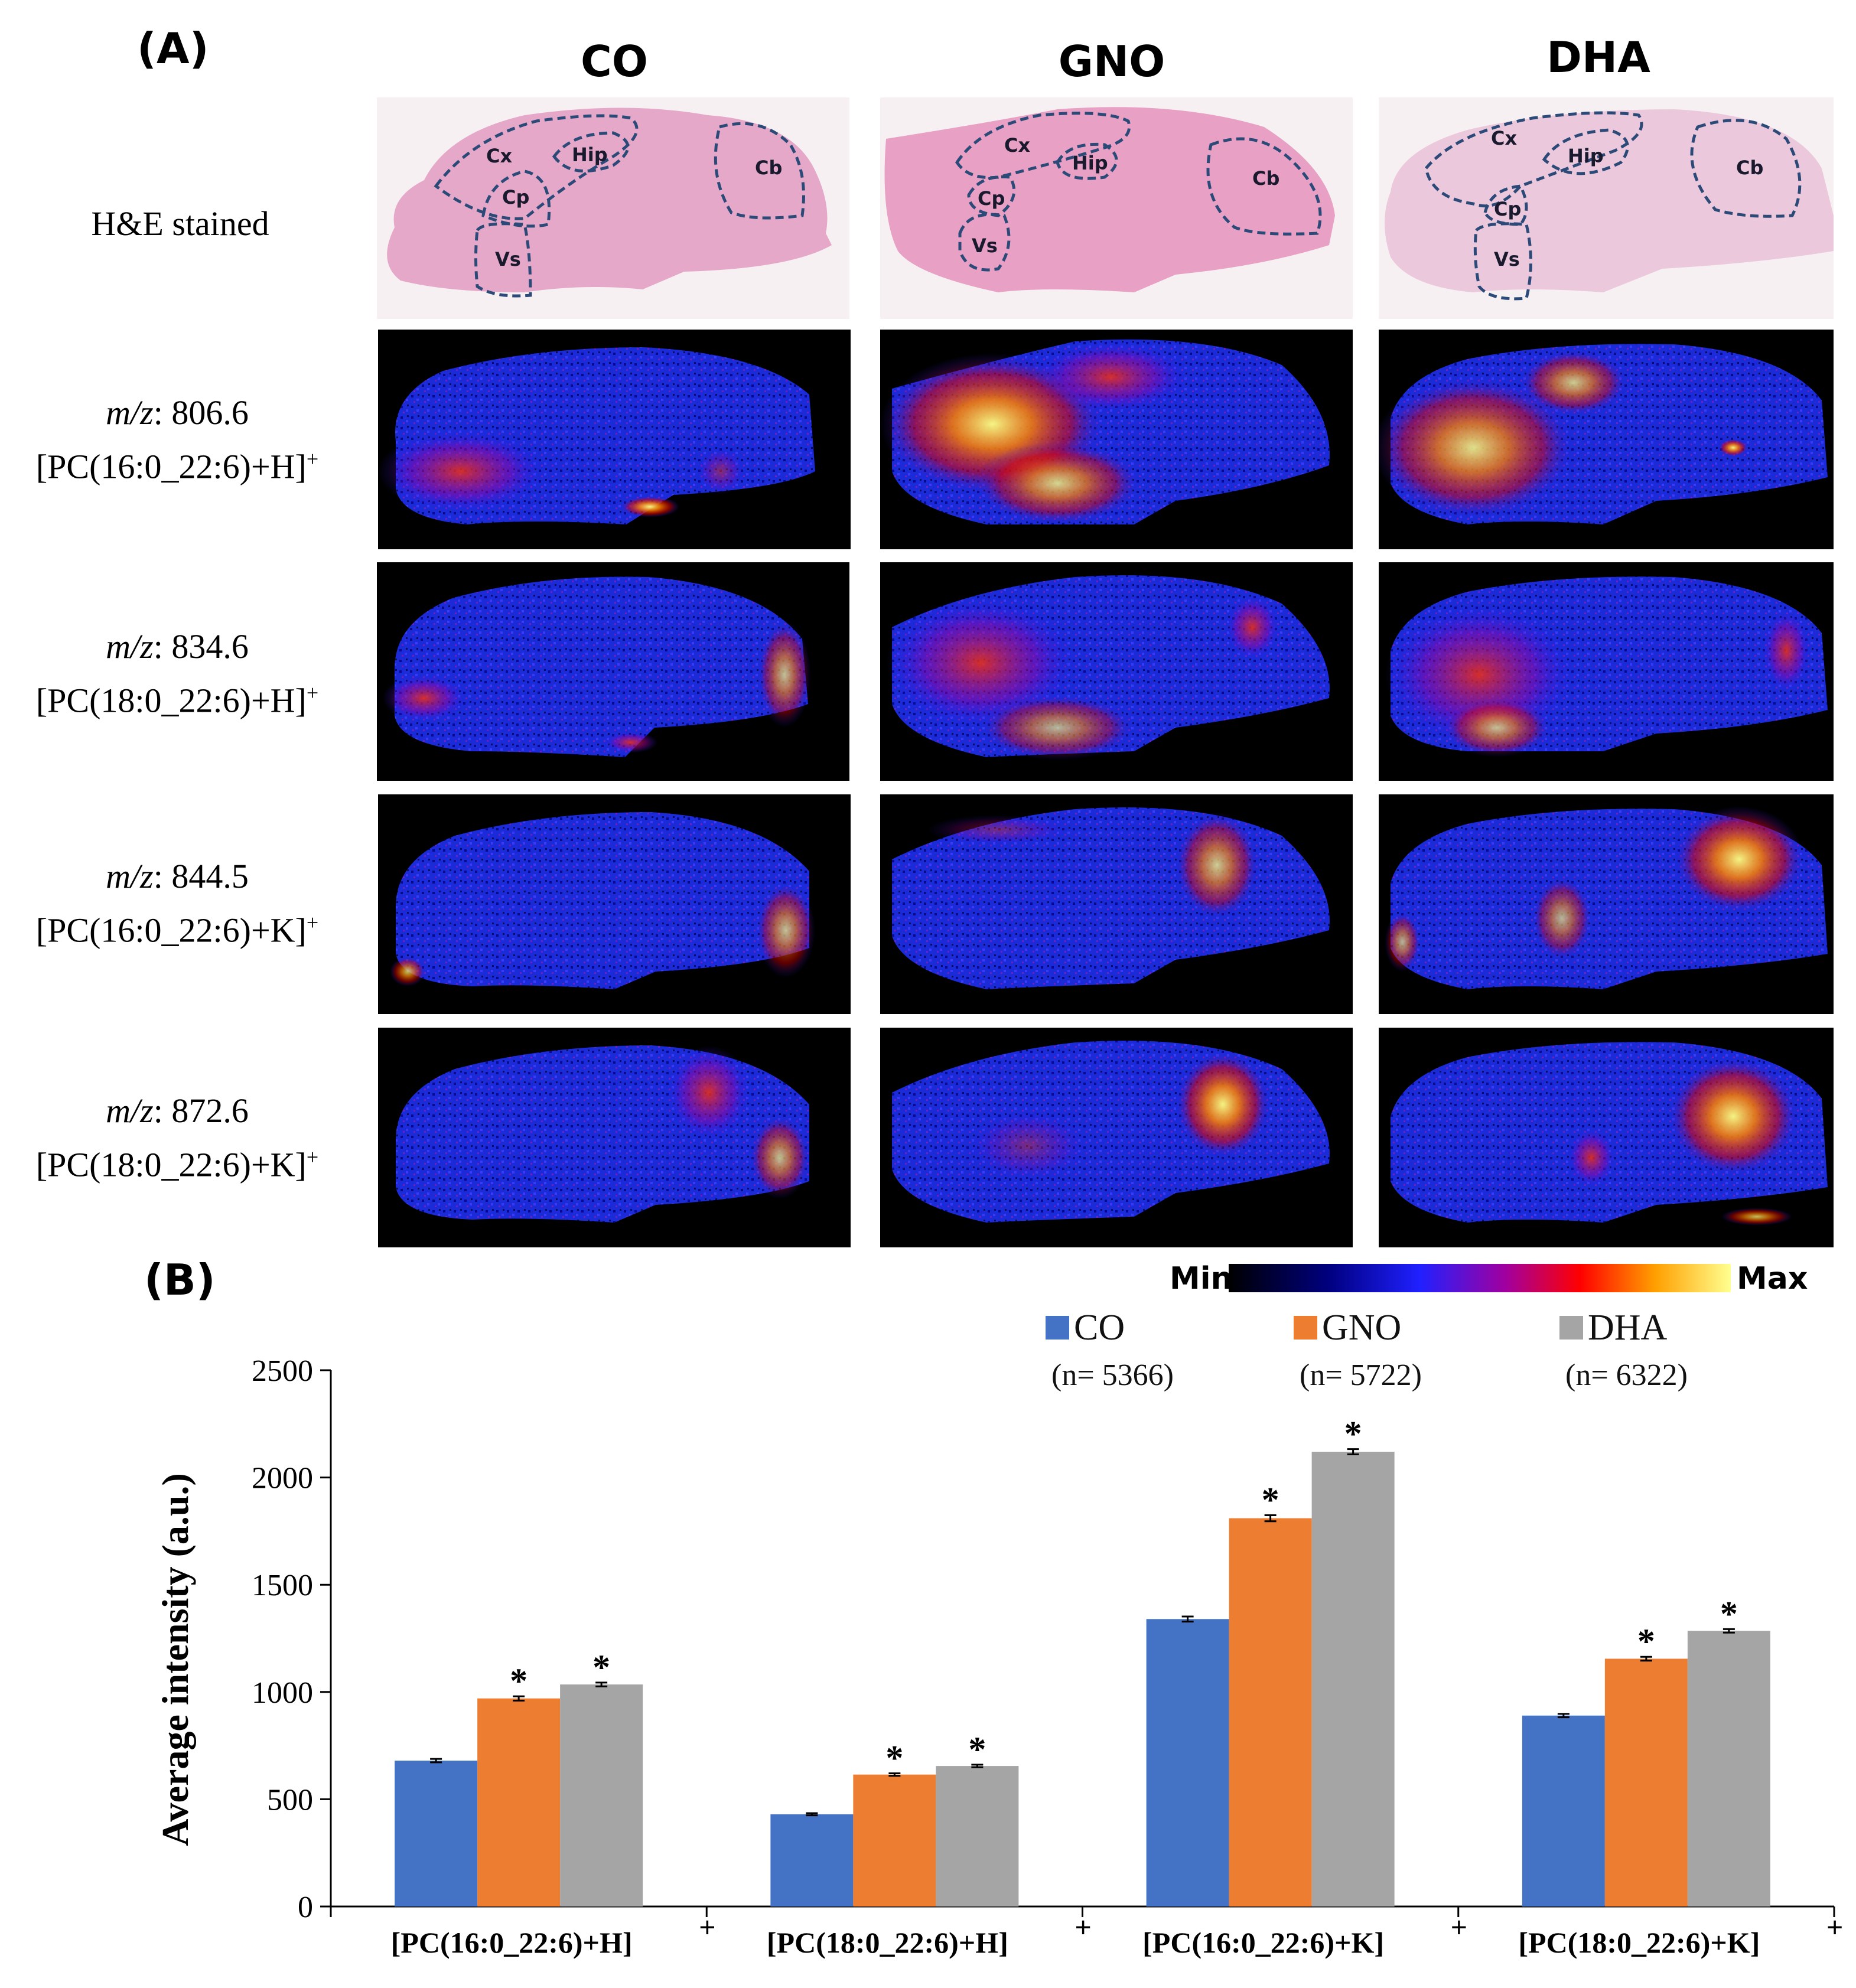  Describe the element at coordinates (614, 1137) in the screenshot. I see `msi-image-872-co` at that location.